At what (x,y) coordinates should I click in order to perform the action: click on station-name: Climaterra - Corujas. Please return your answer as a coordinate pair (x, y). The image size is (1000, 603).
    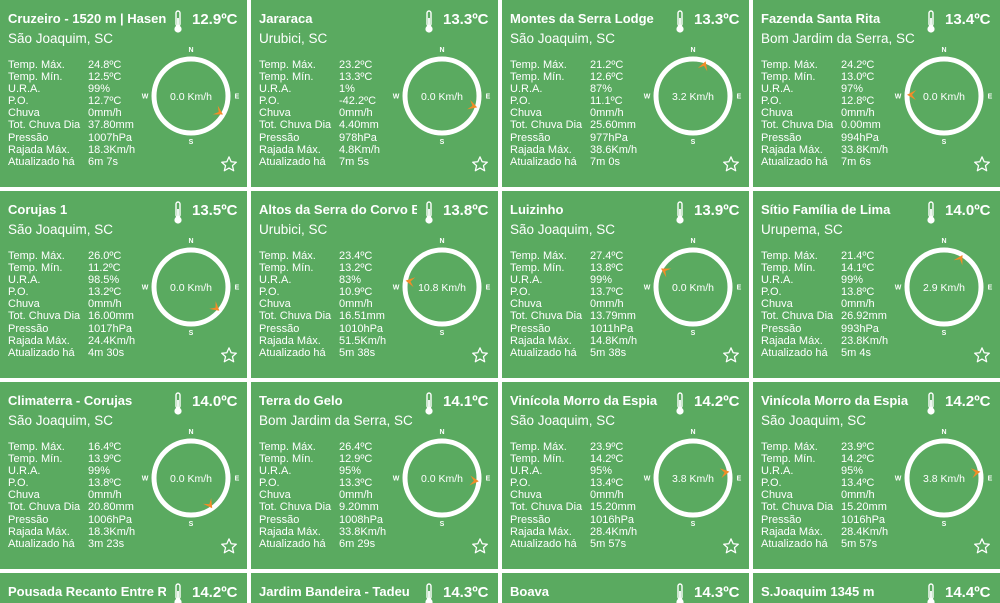
    Looking at the image, I should click on (70, 400).